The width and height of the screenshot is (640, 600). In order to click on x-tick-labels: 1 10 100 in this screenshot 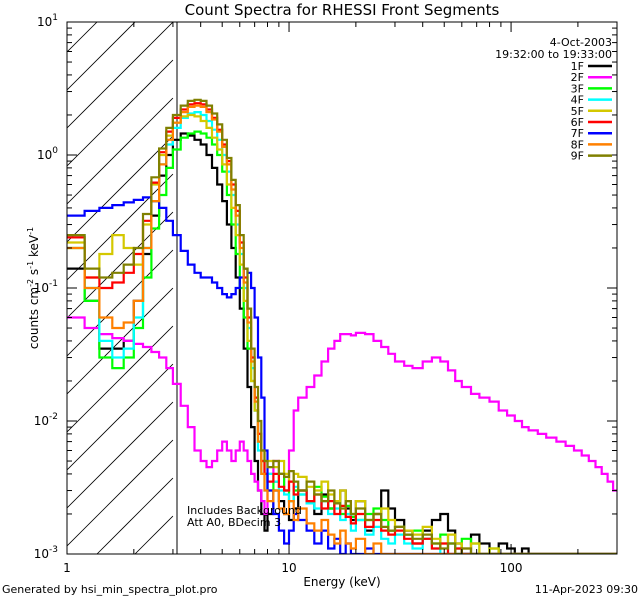, I will do `click(292, 568)`.